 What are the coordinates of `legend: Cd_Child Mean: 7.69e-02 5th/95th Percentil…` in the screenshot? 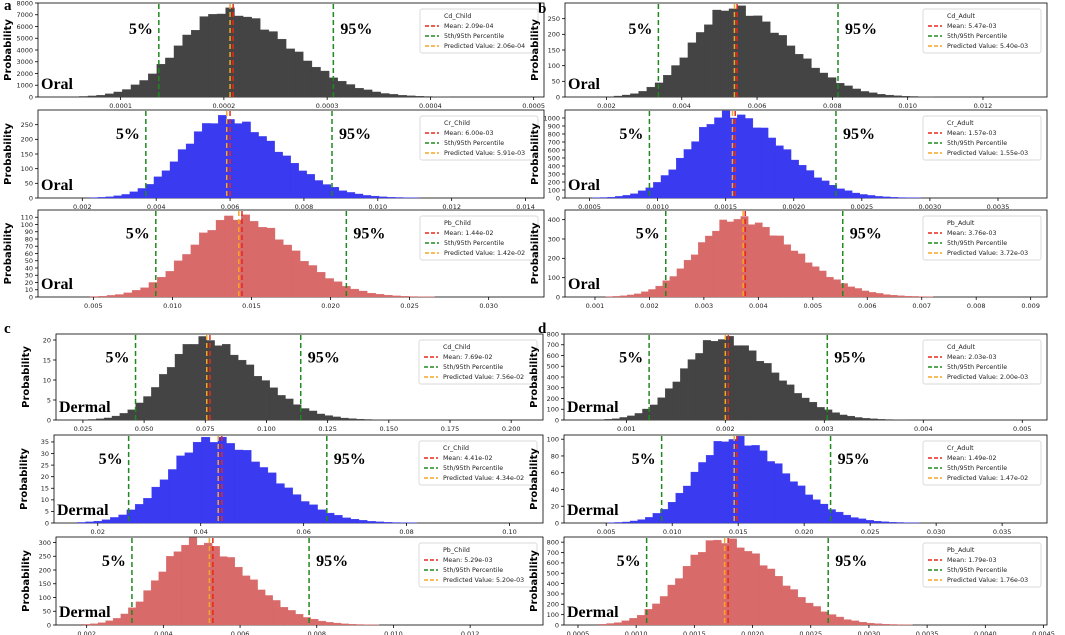 It's located at (478, 362).